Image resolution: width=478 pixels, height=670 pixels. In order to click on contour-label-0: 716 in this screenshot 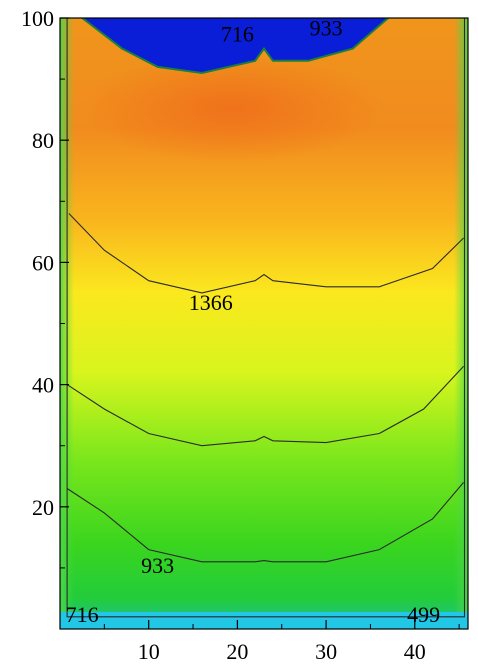, I will do `click(237, 33)`.